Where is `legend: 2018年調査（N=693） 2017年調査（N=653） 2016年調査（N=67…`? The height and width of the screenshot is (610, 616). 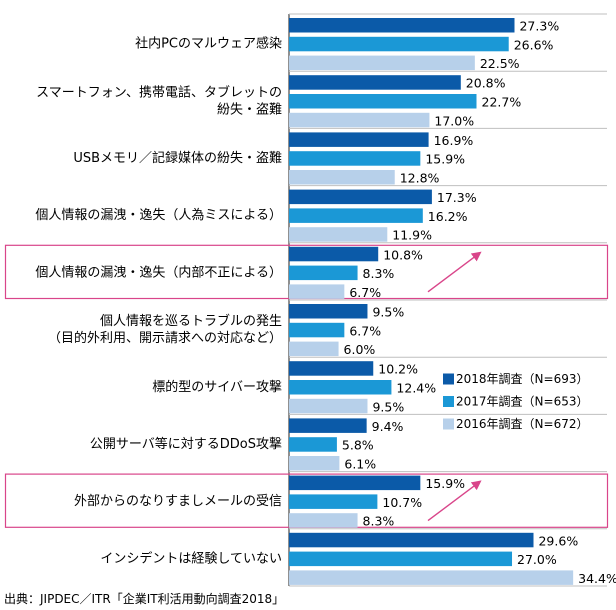
legend: 2018年調査（N=693） 2017年調査（N=653） 2016年調査（N=67… is located at coordinates (515, 401).